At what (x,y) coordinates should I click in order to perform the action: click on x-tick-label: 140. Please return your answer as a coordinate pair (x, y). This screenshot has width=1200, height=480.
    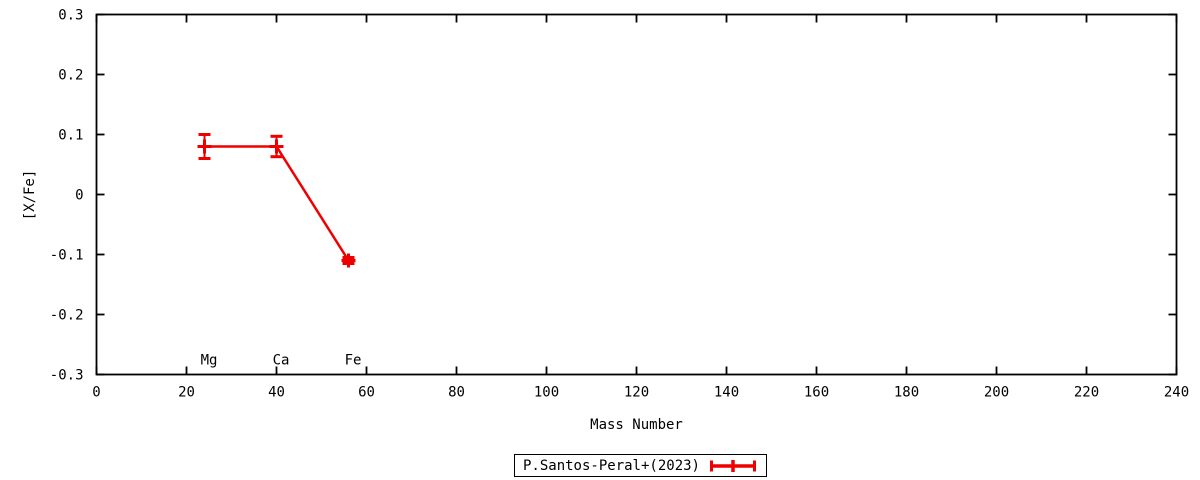
    Looking at the image, I should click on (726, 393).